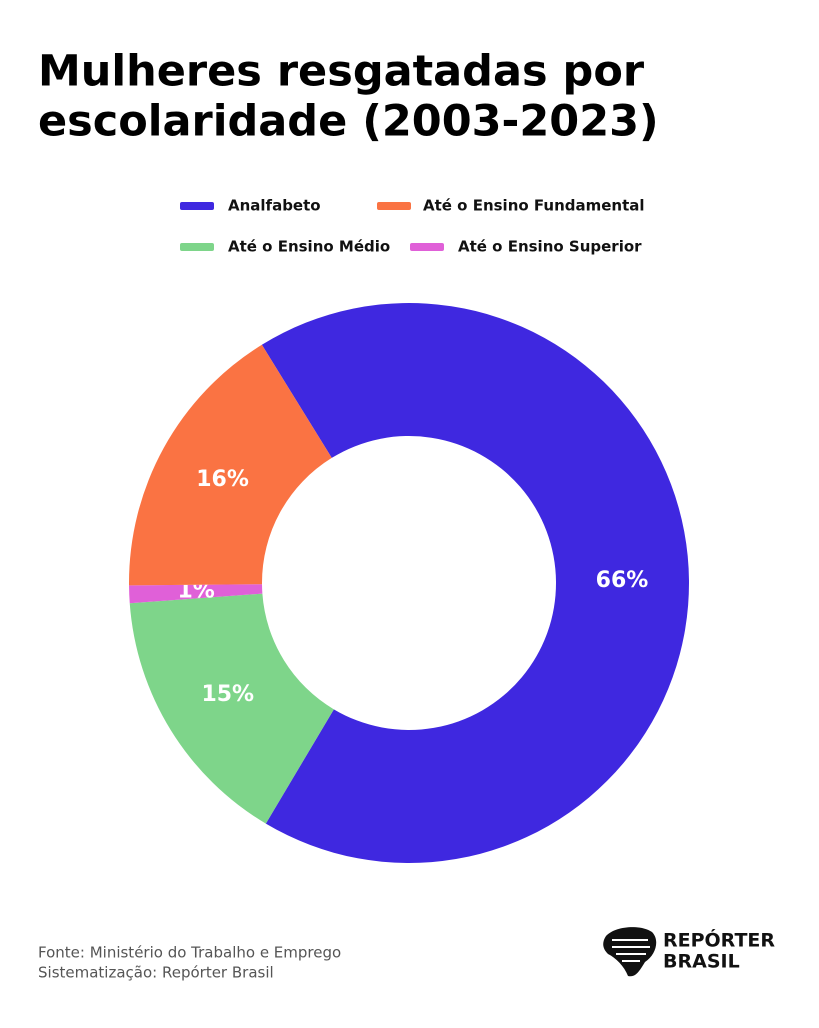  I want to click on value-label: 16%, so click(222, 479).